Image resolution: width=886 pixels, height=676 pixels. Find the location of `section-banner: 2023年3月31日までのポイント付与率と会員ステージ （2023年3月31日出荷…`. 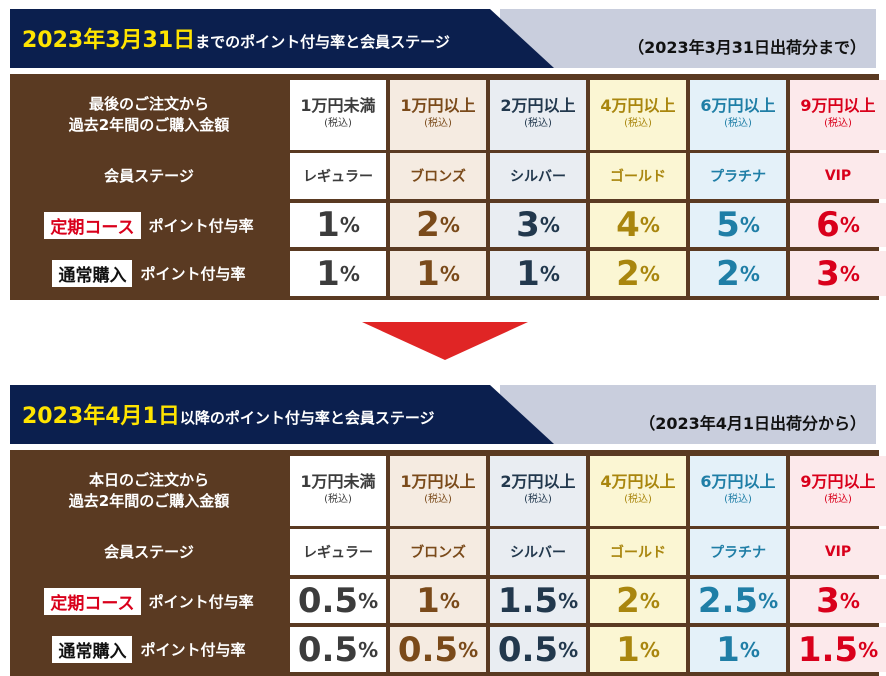

section-banner: 2023年3月31日までのポイント付与率と会員ステージ （2023年3月31日出荷… is located at coordinates (443, 34).